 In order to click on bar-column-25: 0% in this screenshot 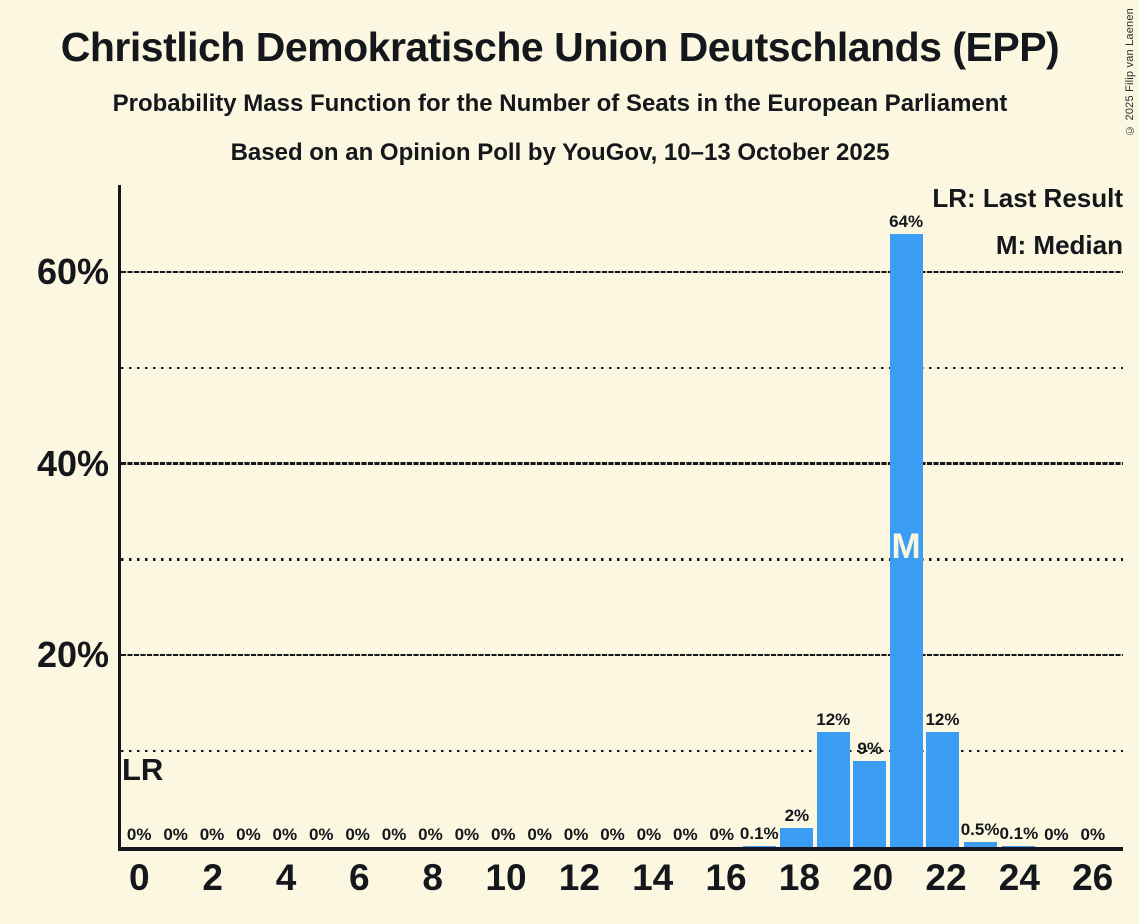, I will do `click(1056, 516)`.